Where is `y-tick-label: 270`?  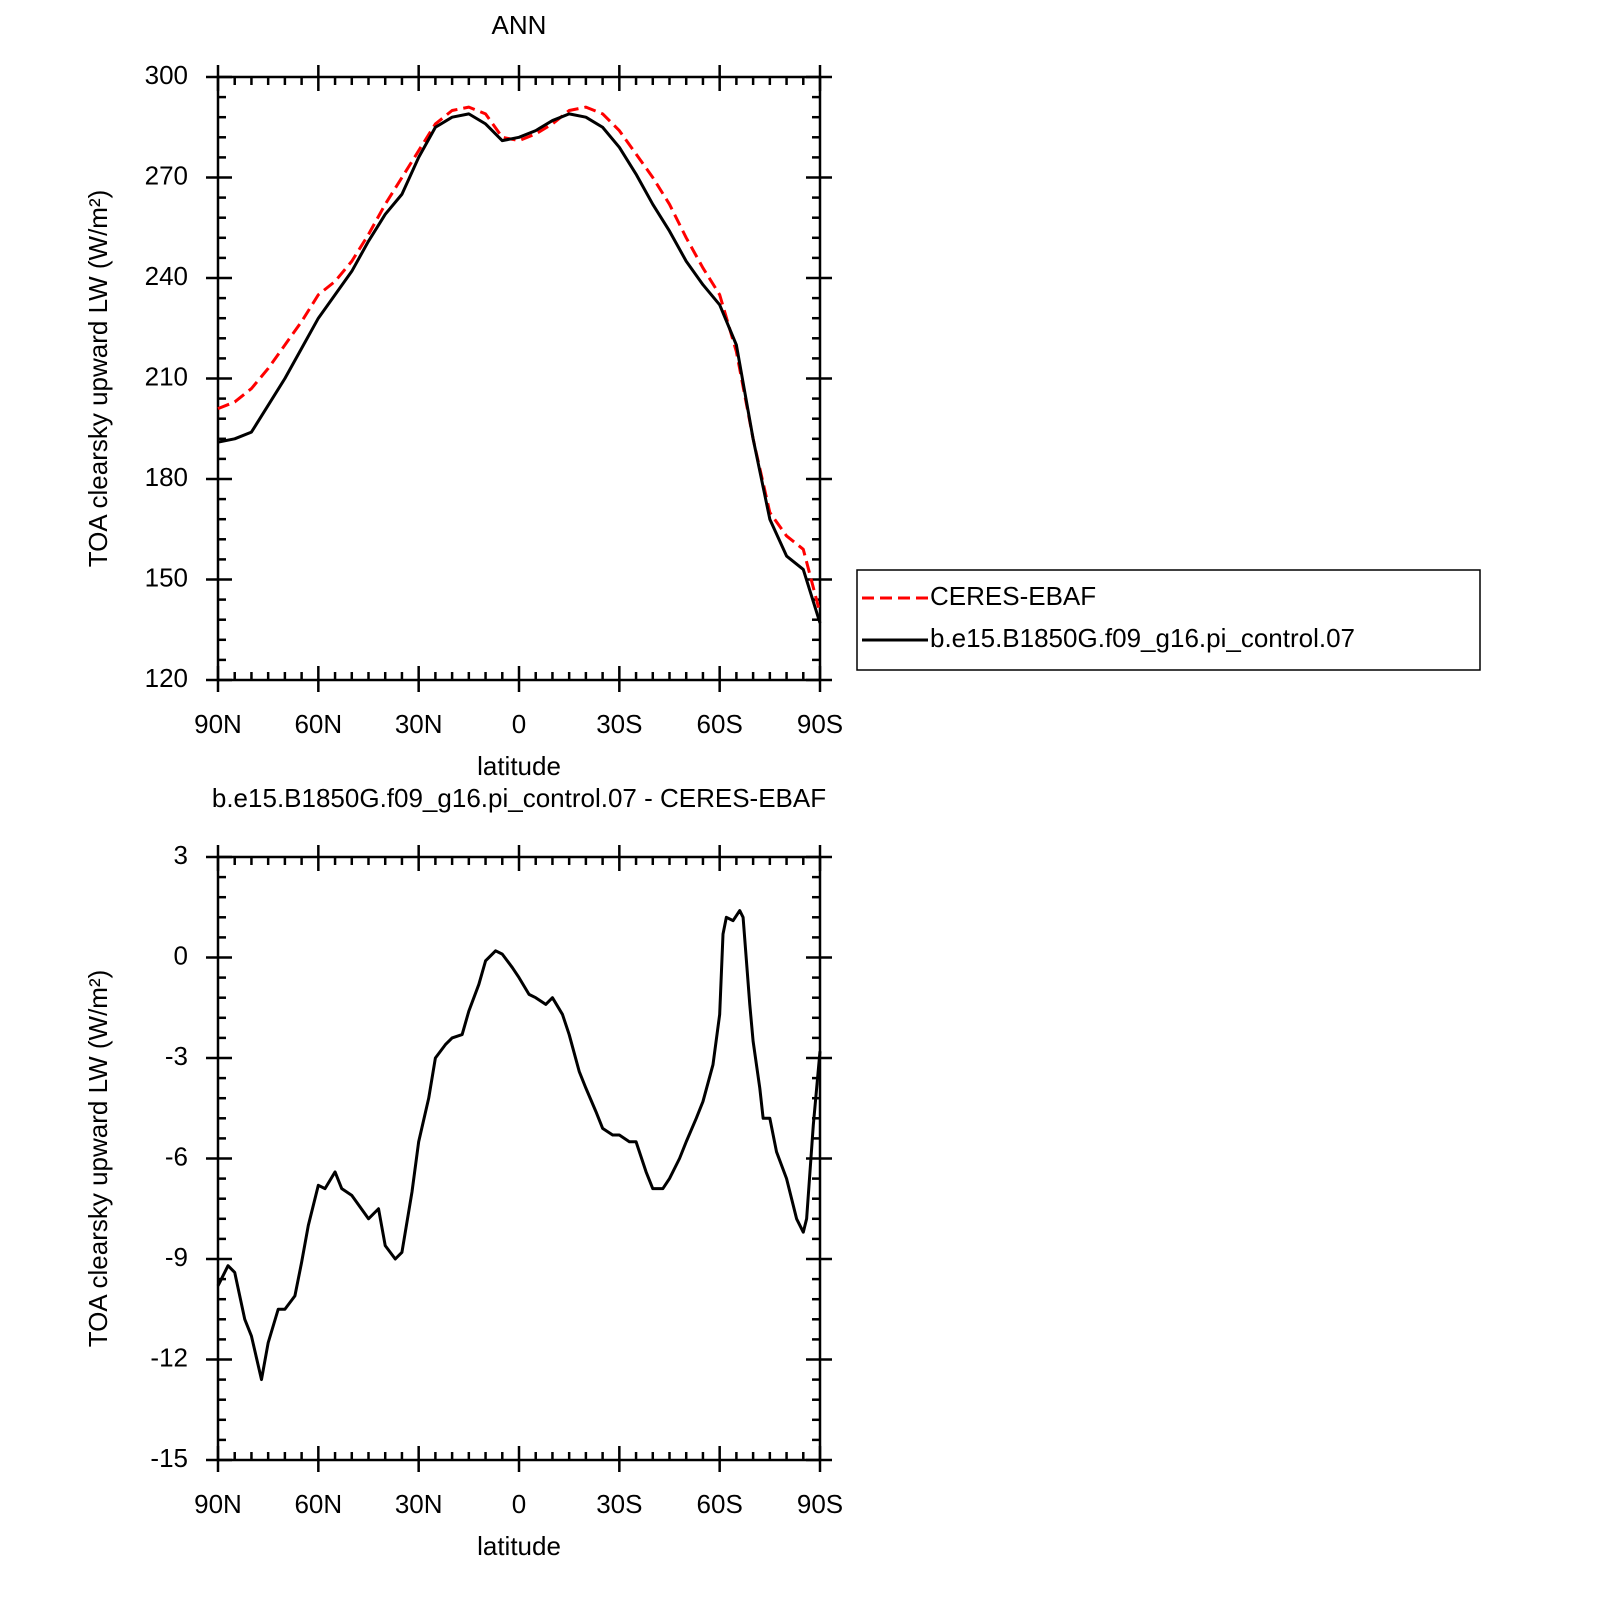
y-tick-label: 270 is located at coordinates (166, 175).